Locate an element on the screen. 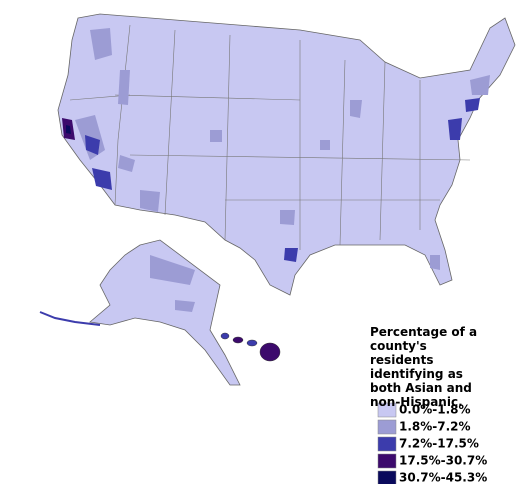 The width and height of the screenshot is (529, 484). legend-label: 7.2%-17.5% is located at coordinates (439, 444).